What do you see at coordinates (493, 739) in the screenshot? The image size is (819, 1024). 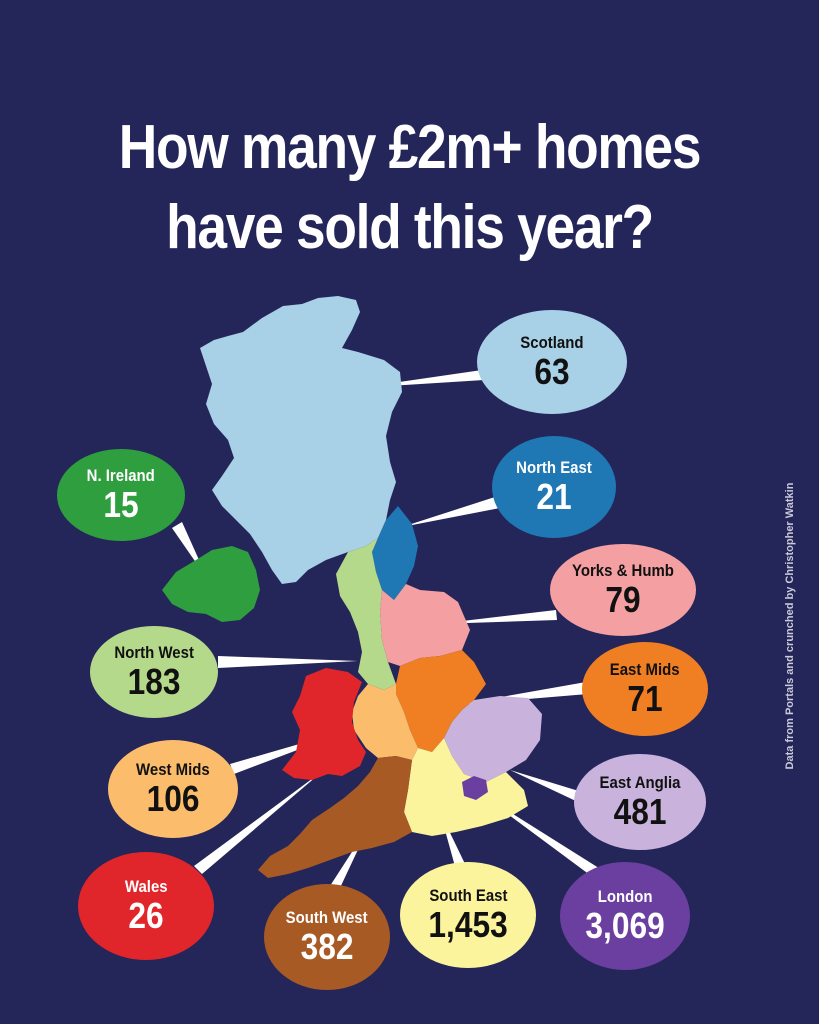 I see `region-east-anglia` at bounding box center [493, 739].